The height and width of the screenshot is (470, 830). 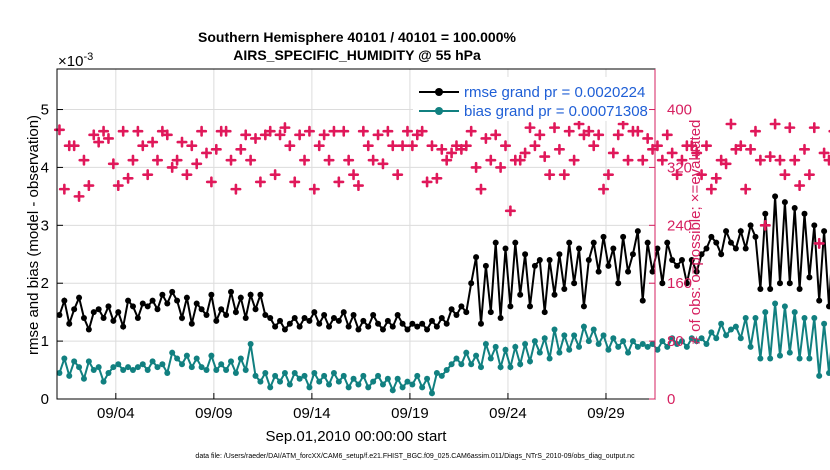 I want to click on y-tick-label: 4, so click(x=45, y=167).